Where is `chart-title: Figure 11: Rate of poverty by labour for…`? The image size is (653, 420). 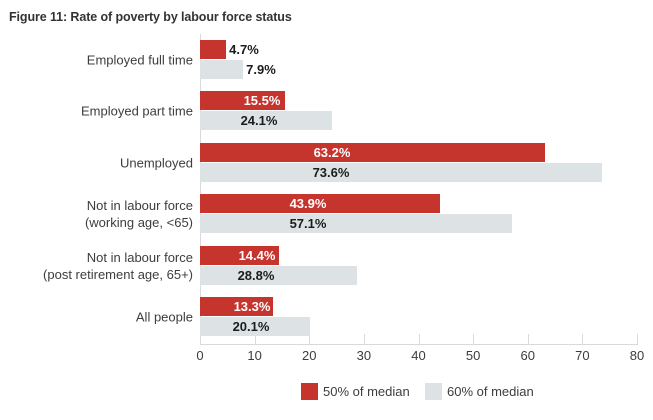
chart-title: Figure 11: Rate of poverty by labour for… is located at coordinates (150, 17).